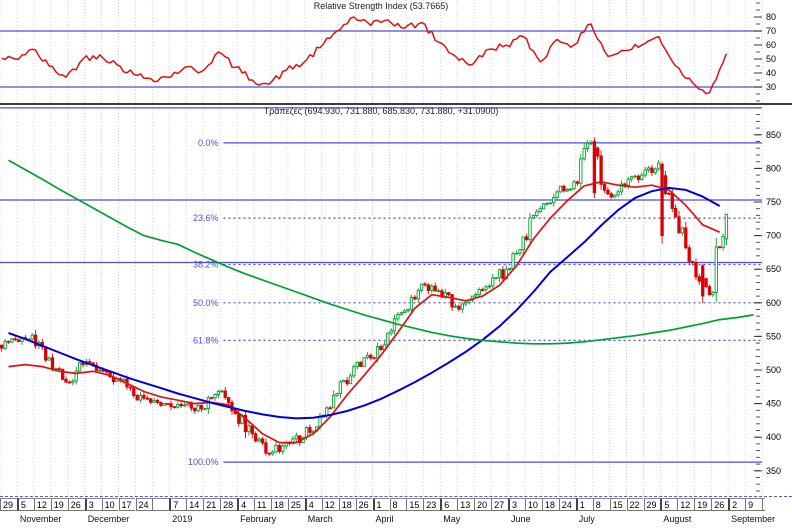 Image resolution: width=792 pixels, height=528 pixels. What do you see at coordinates (76, 504) in the screenshot?
I see `date-cell: 26` at bounding box center [76, 504].